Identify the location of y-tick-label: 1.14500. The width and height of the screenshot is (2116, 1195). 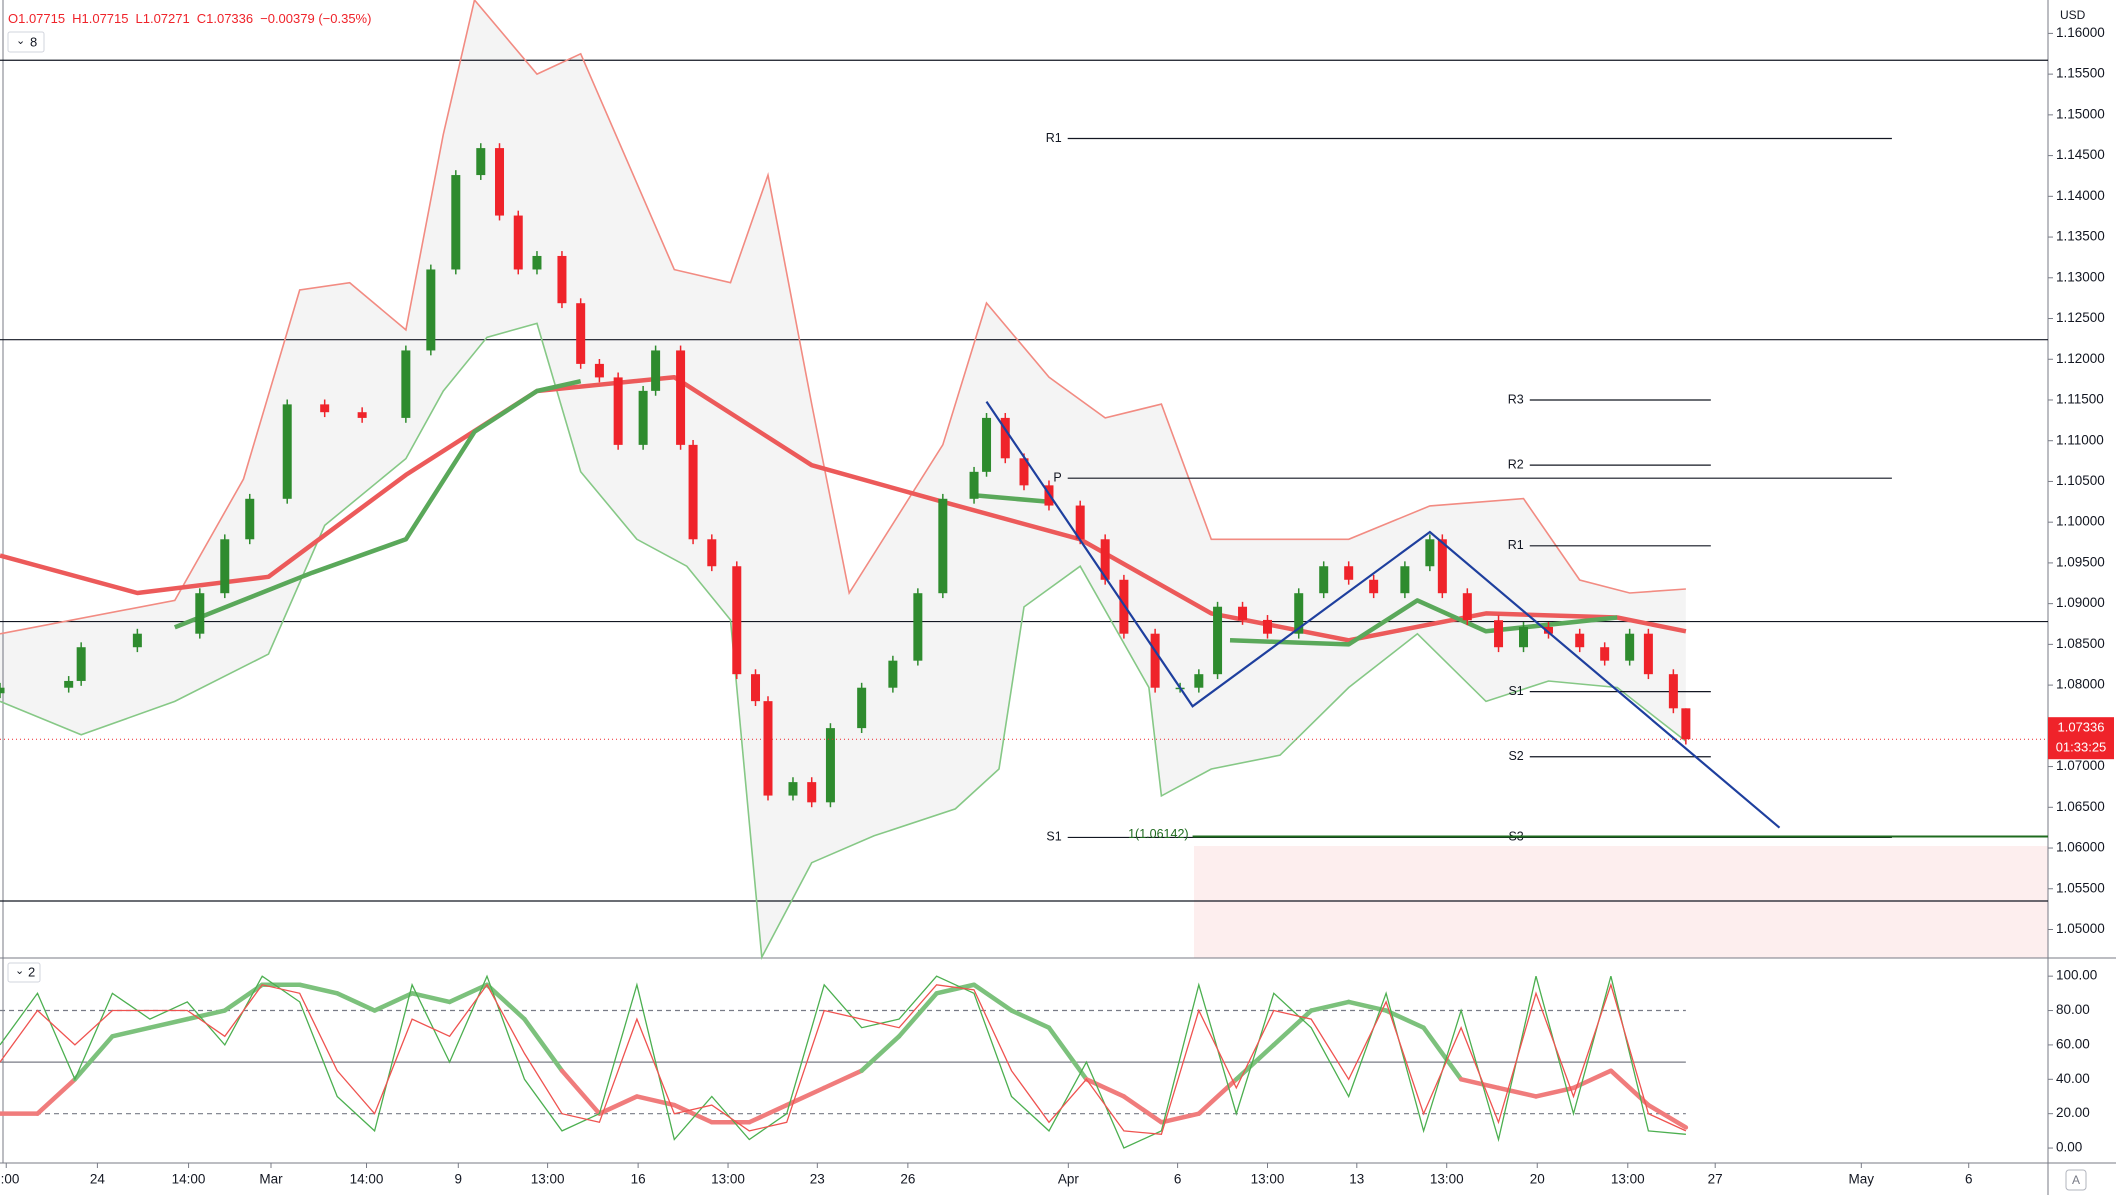
(2080, 154).